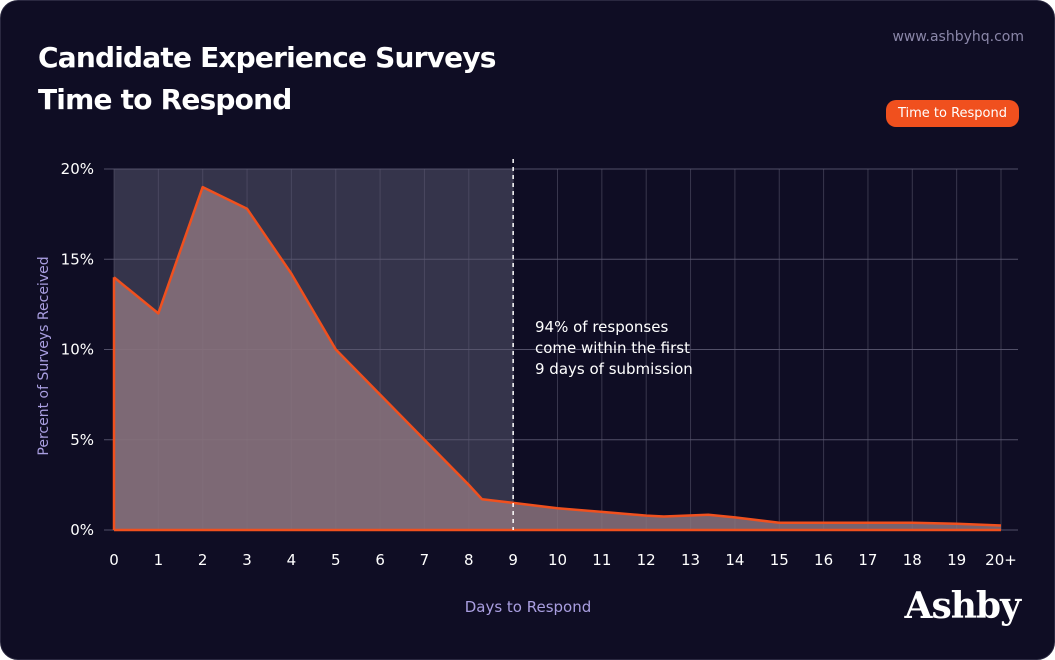  I want to click on y-tick-label: 10%, so click(77, 350).